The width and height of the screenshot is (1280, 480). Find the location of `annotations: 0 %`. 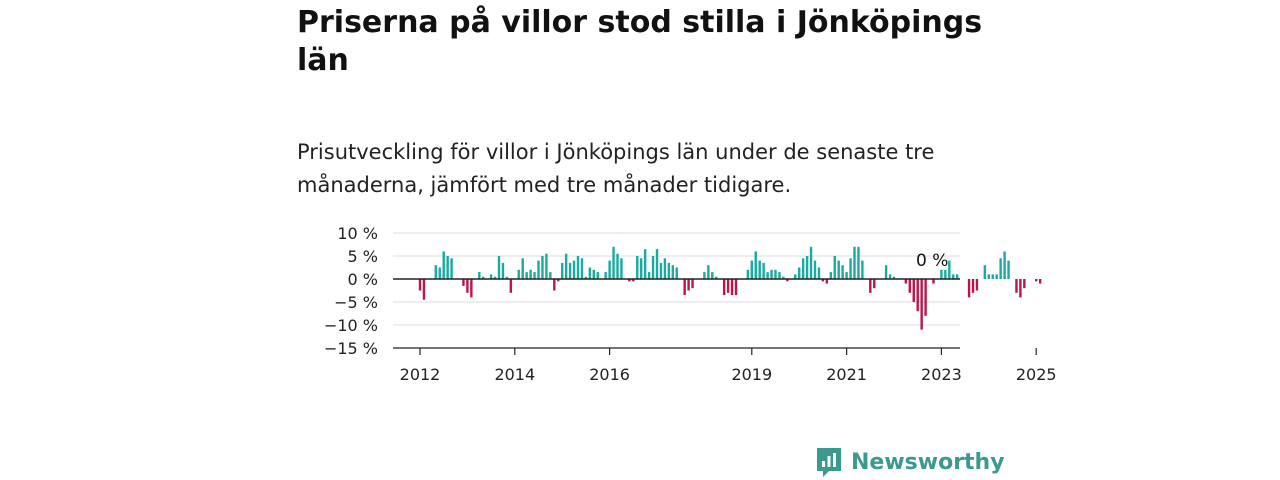

annotations: 0 % is located at coordinates (932, 261).